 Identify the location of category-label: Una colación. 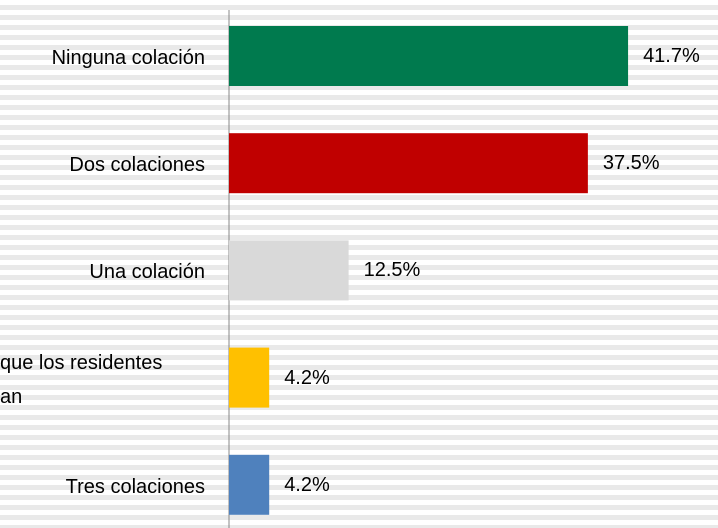
(147, 272).